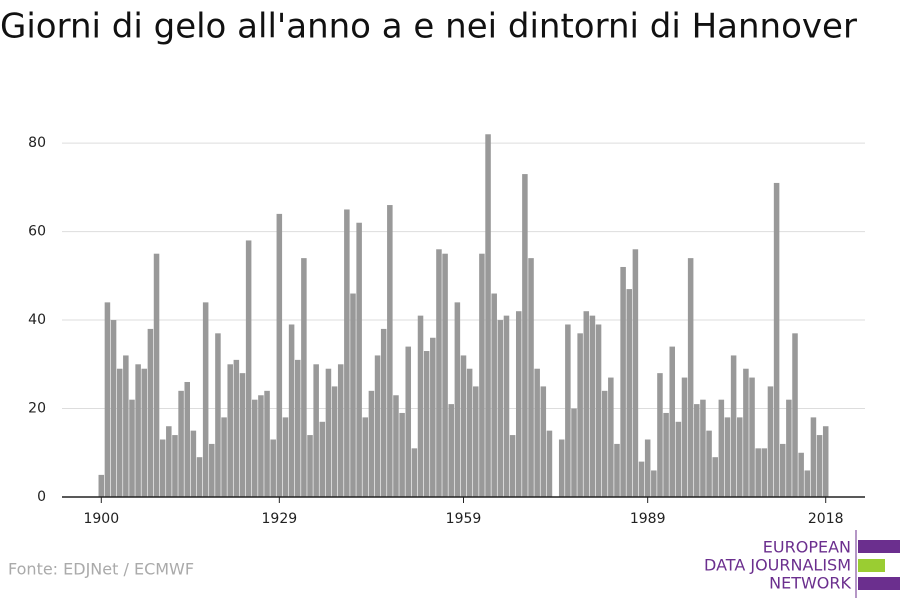 The image size is (900, 600). Describe the element at coordinates (101, 519) in the screenshot. I see `x-tick-label: 1900` at that location.